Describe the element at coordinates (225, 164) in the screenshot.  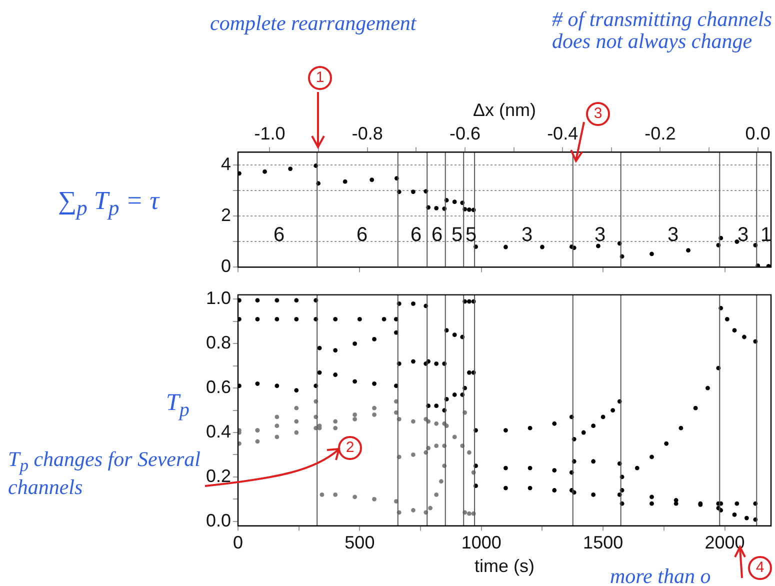
I see `y-tick-label: 4` at that location.